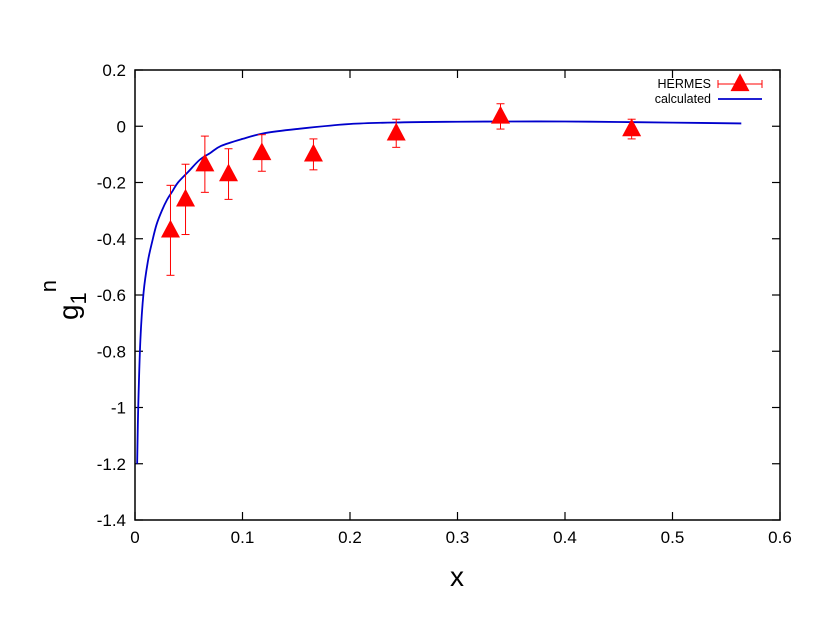 The height and width of the screenshot is (642, 830). Describe the element at coordinates (111, 351) in the screenshot. I see `y-tick-label: -0.8` at that location.